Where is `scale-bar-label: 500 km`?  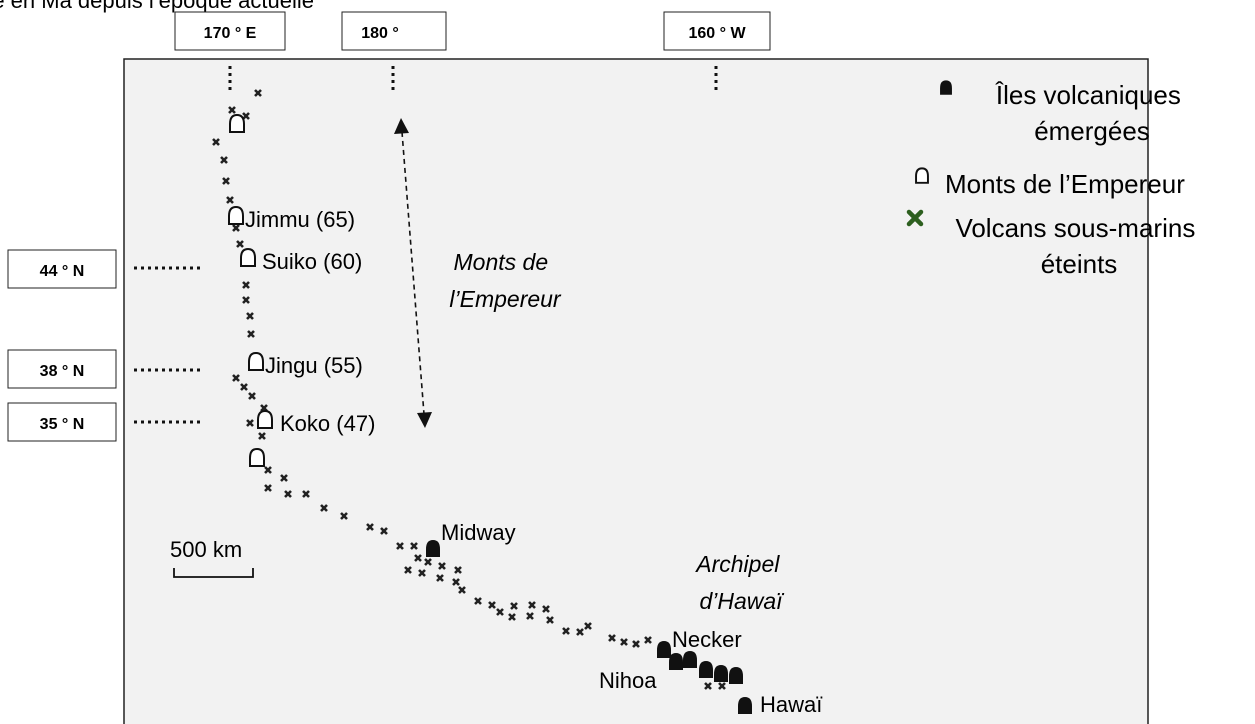 scale-bar-label: 500 km is located at coordinates (206, 549).